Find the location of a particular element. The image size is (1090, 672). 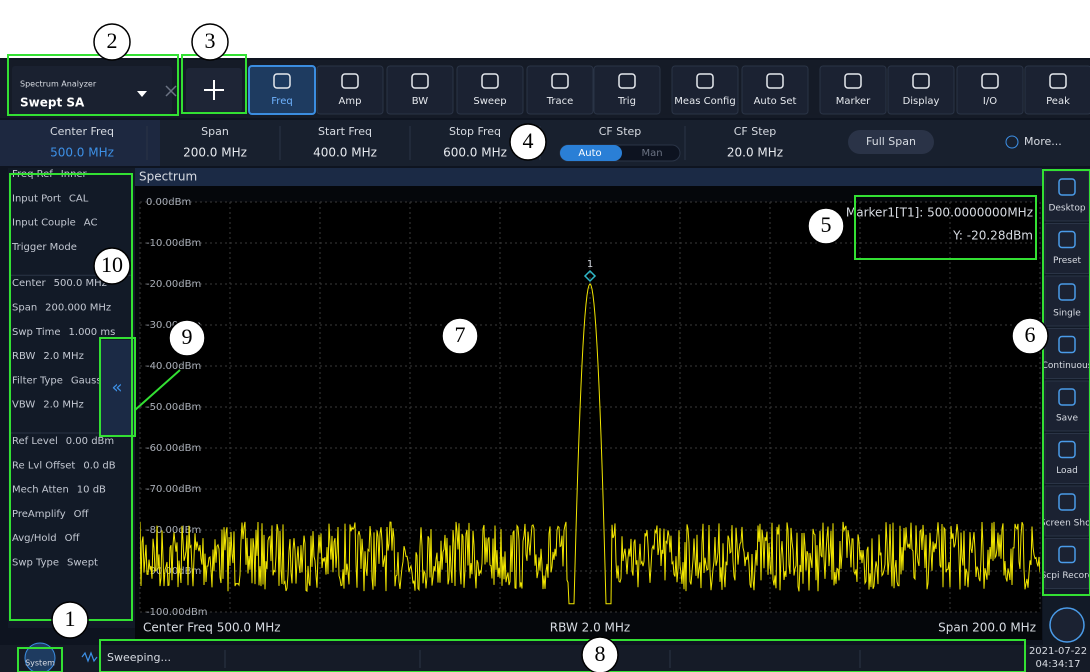

param-cell: Start Freq 400.0 MHz is located at coordinates (345, 142).